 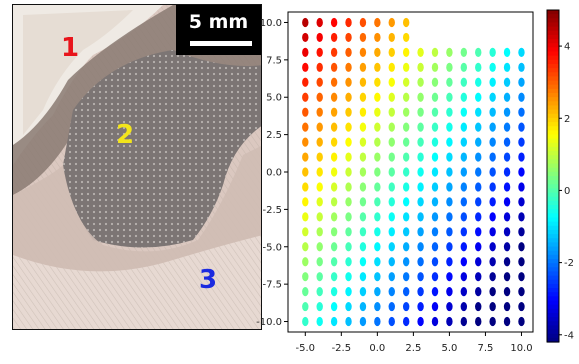 I want to click on region-label-2: 2, so click(x=125, y=135).